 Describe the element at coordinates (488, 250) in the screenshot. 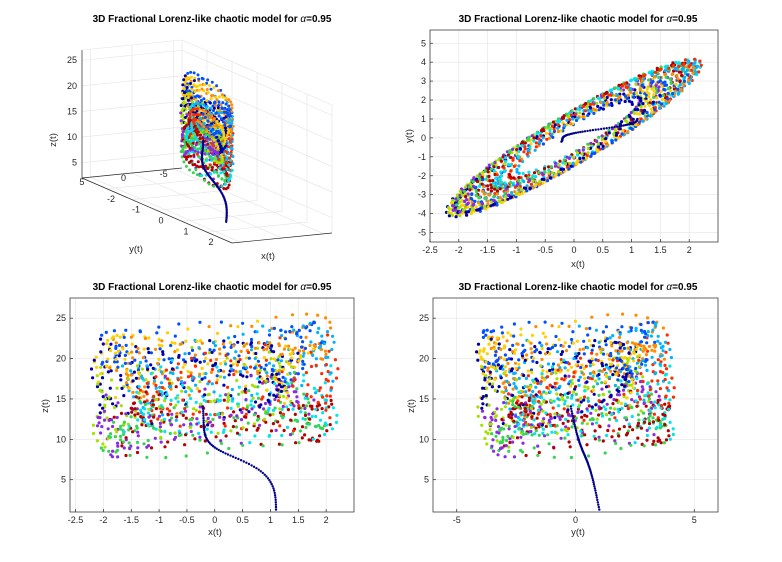

I see `x-tick-label: -1.5` at that location.